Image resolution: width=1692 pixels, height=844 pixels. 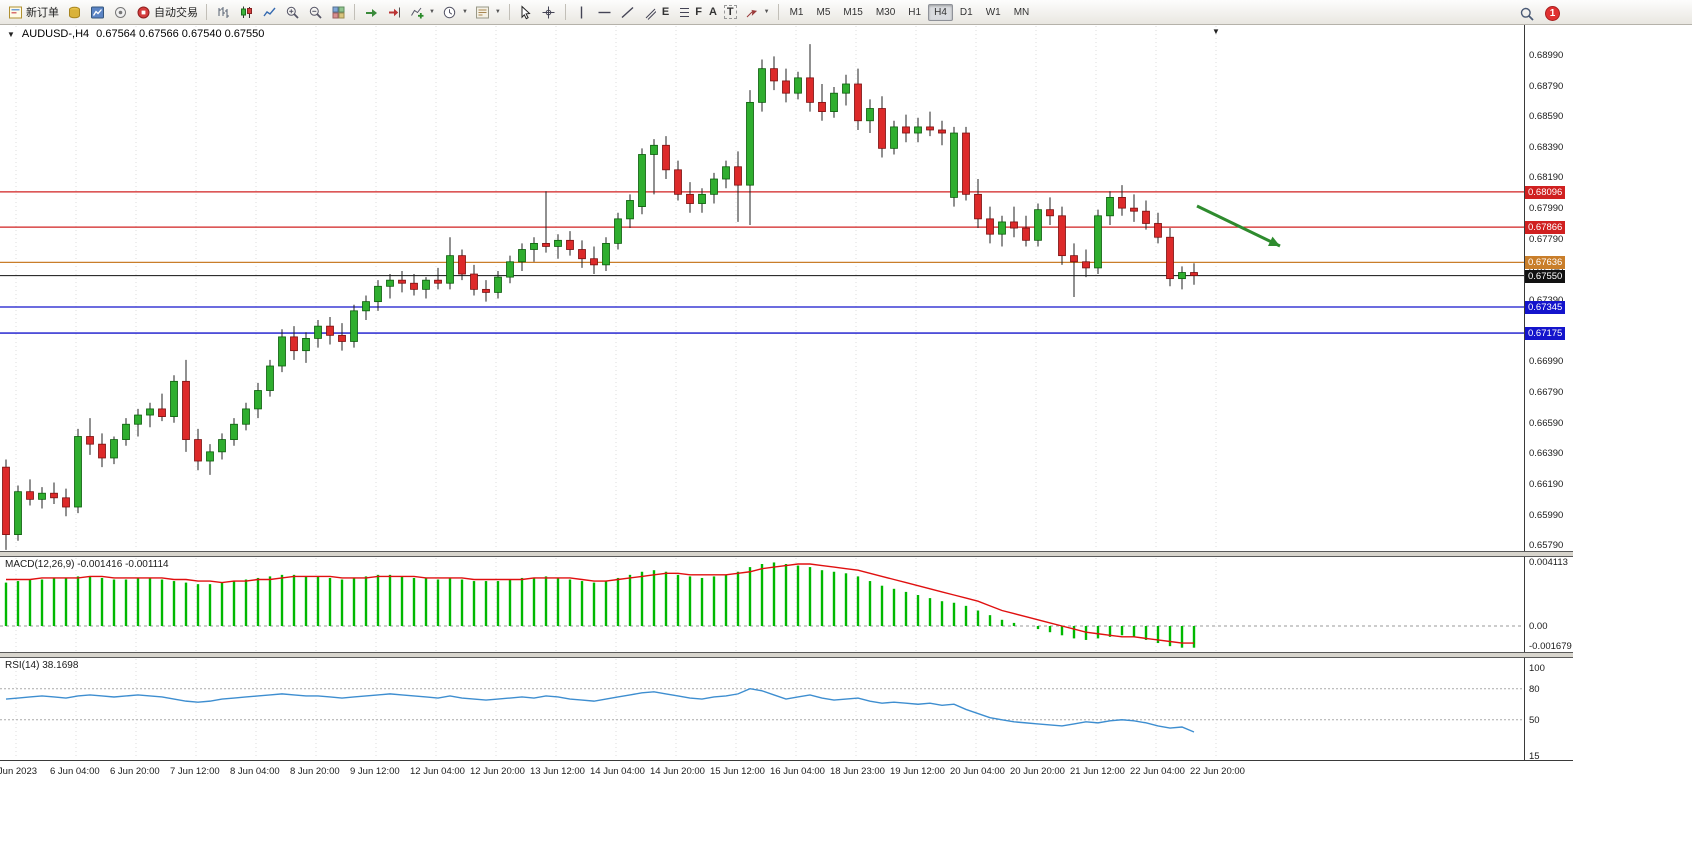 I want to click on auto-scroll-button, so click(x=371, y=12).